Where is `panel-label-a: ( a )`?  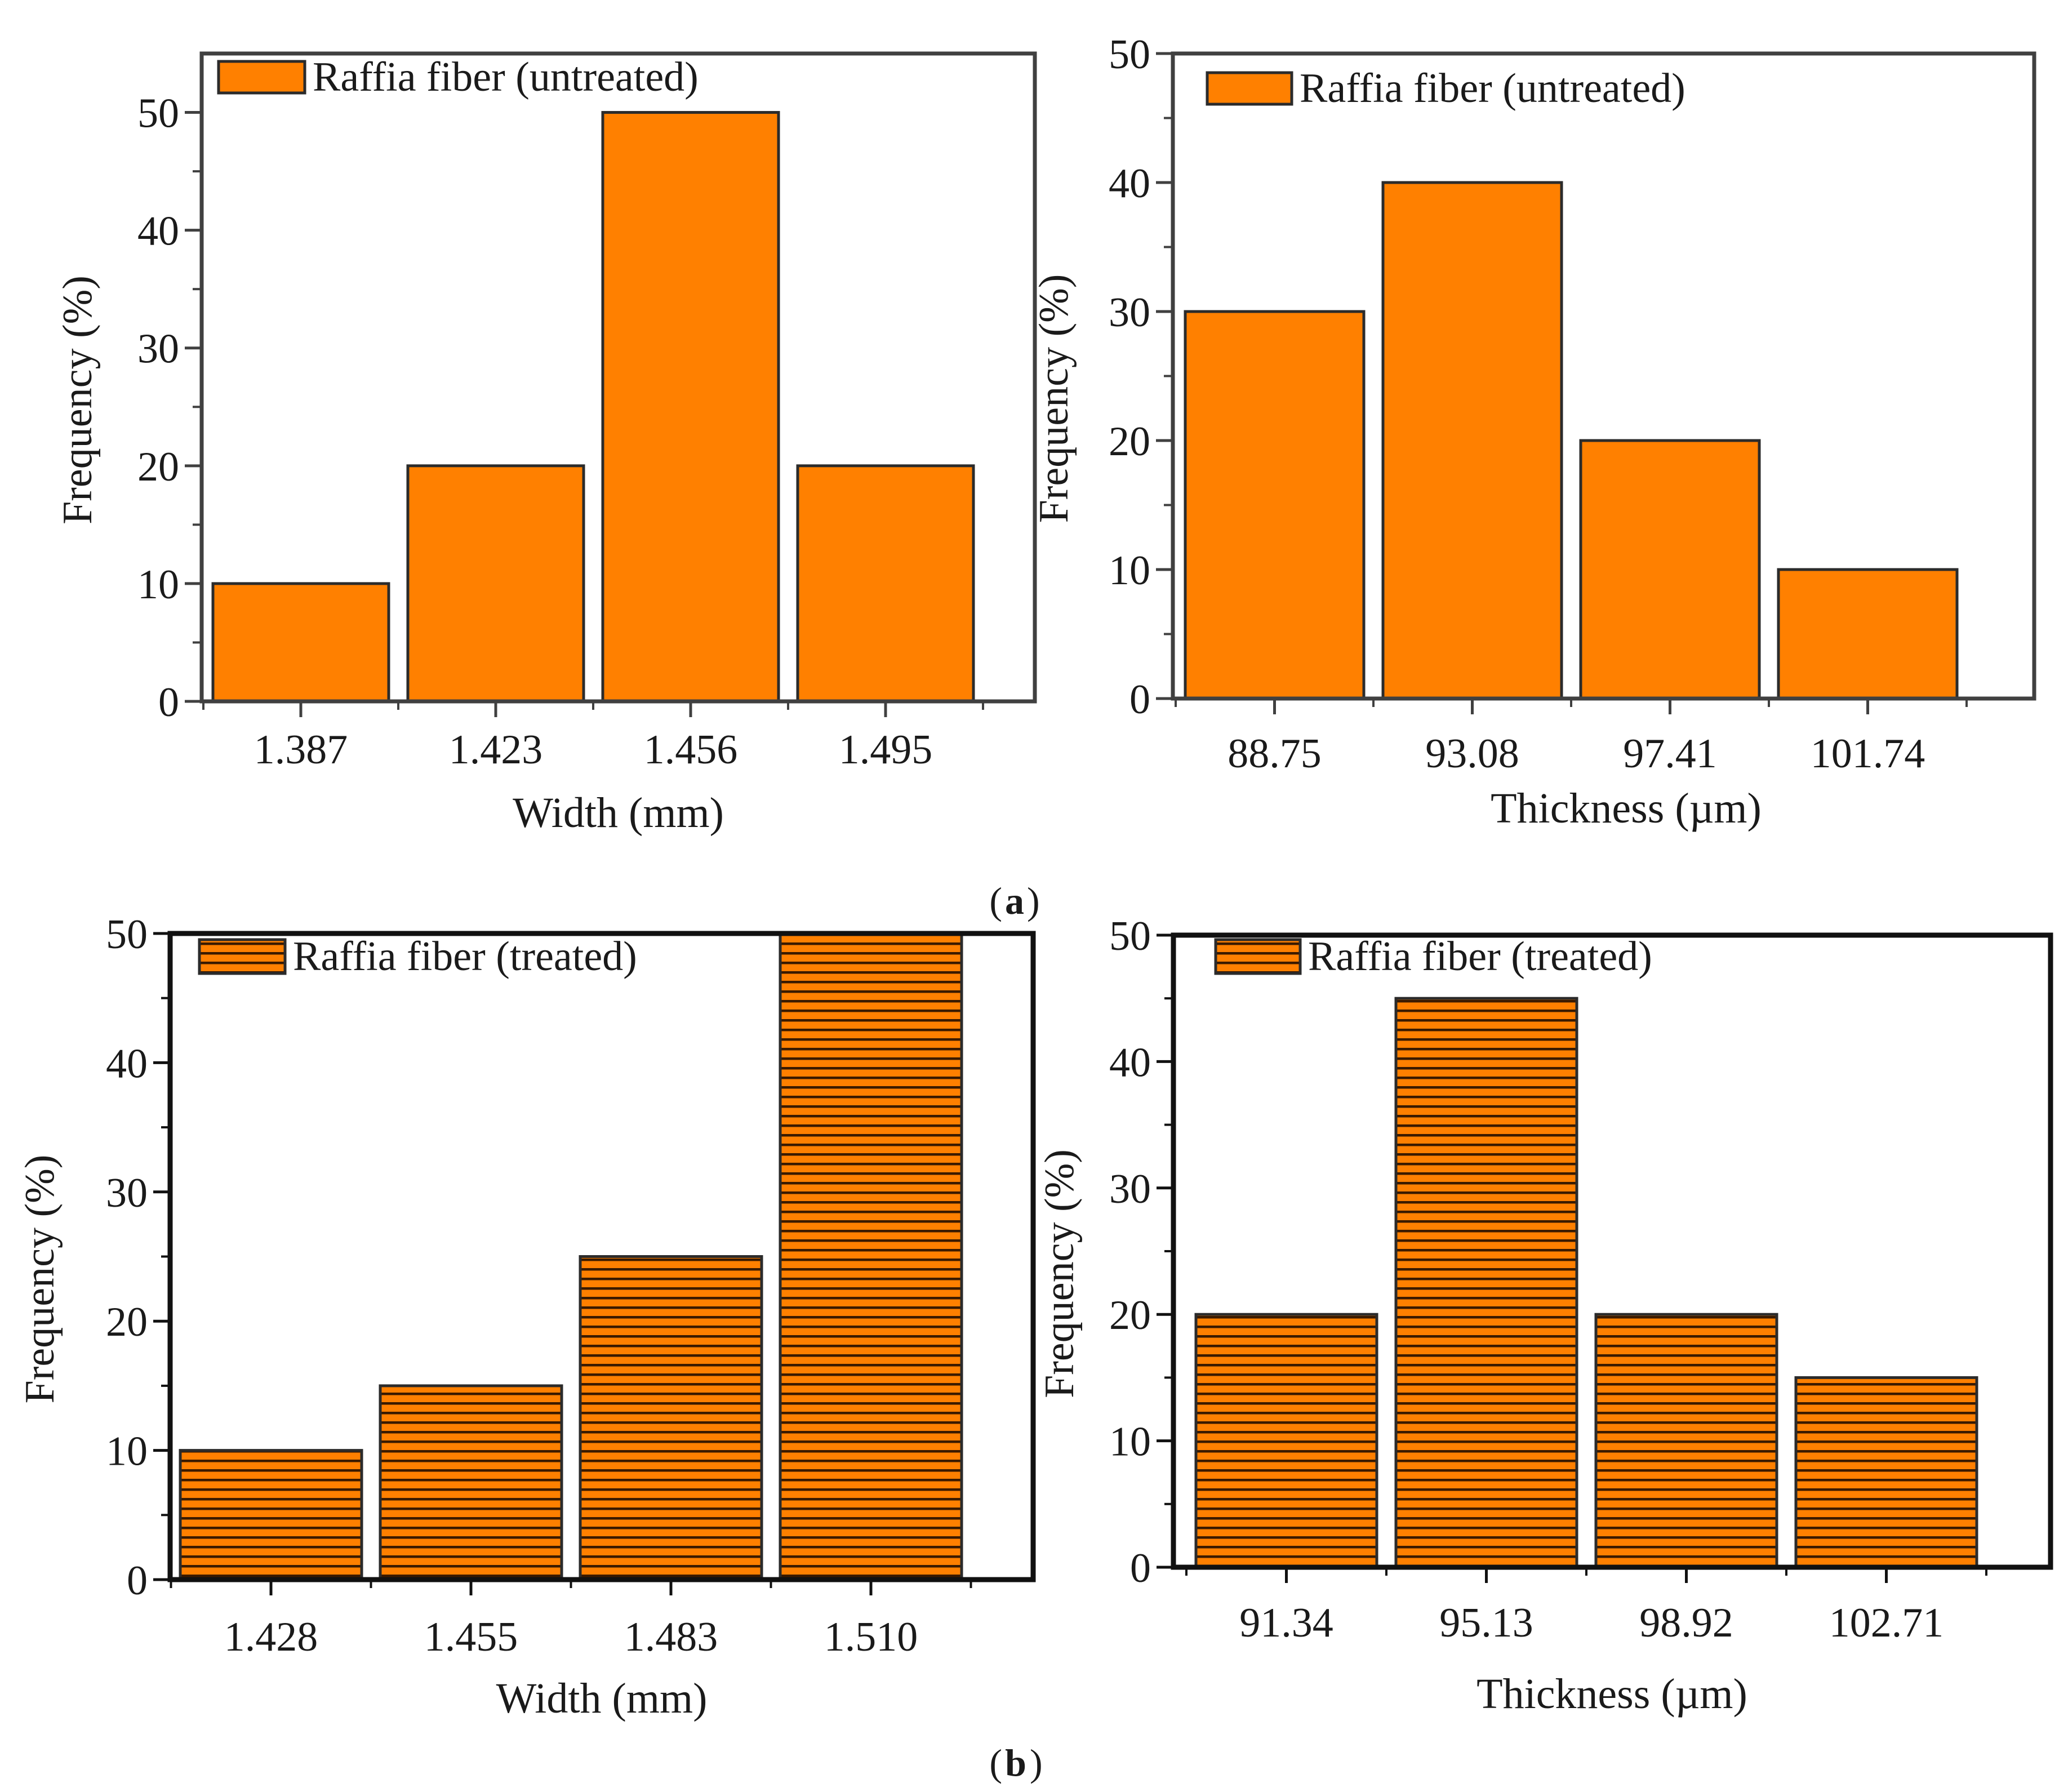
panel-label-a: ( a ) is located at coordinates (1014, 901).